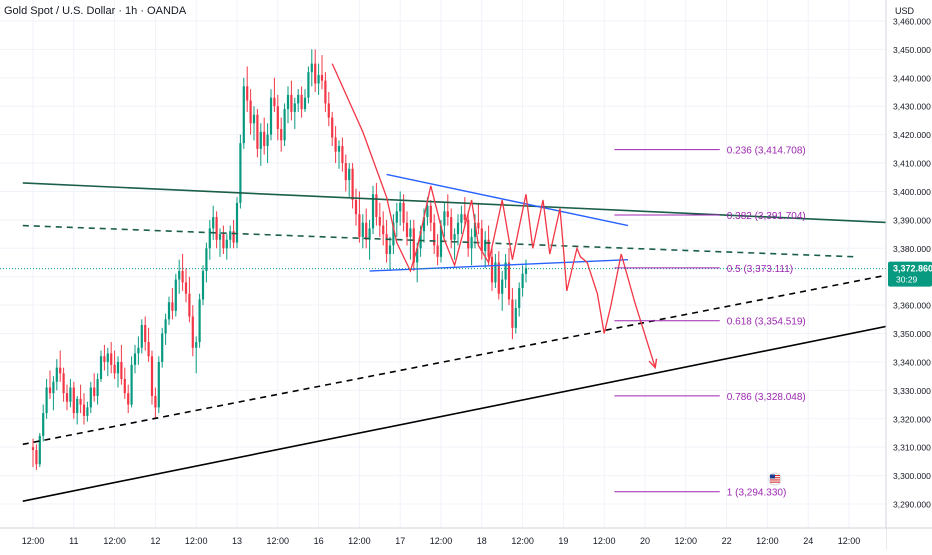 The width and height of the screenshot is (932, 555). I want to click on time-axis-bg, so click(443, 539).